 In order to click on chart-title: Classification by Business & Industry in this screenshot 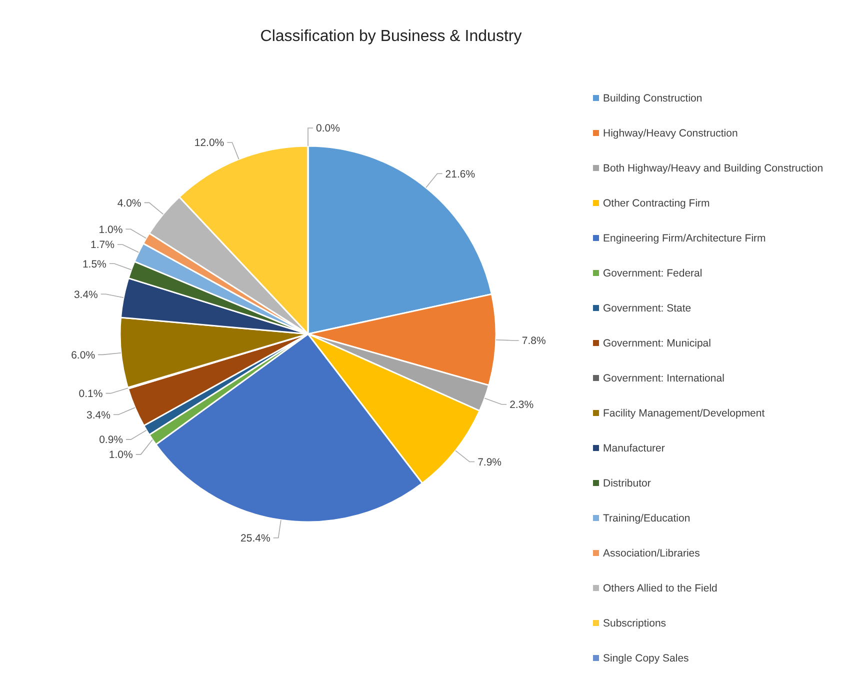, I will do `click(391, 36)`.